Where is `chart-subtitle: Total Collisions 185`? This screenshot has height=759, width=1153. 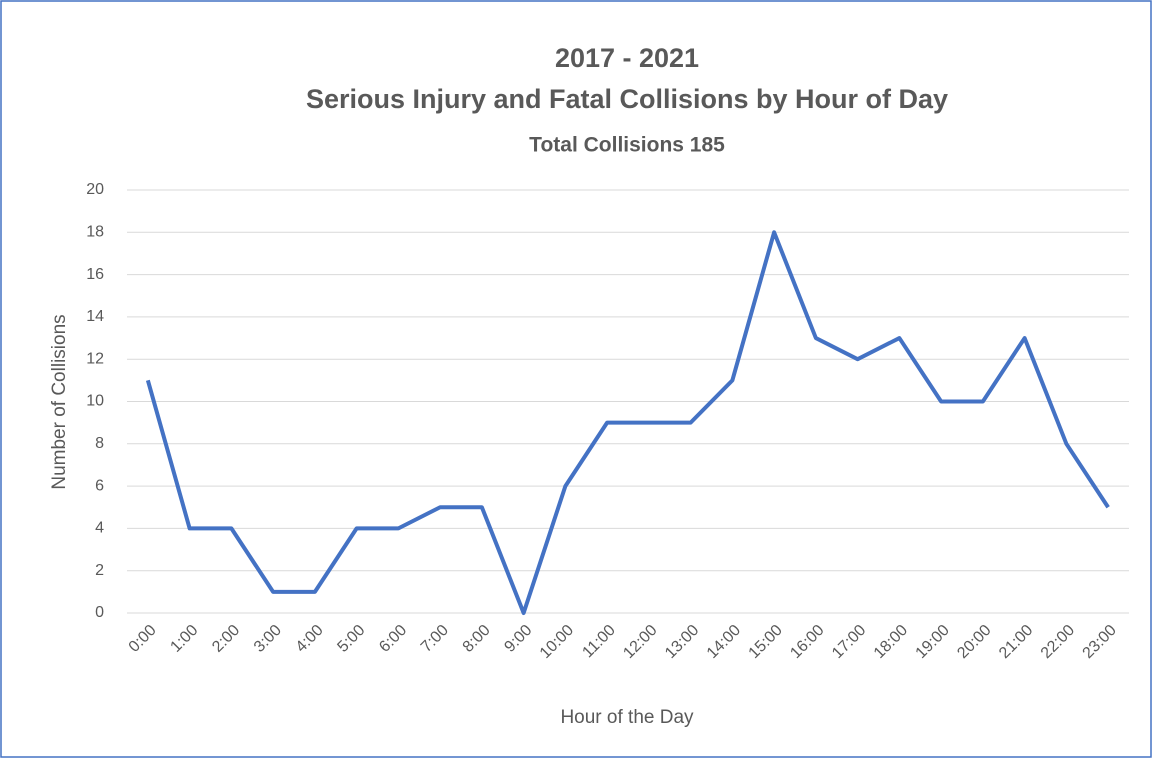
chart-subtitle: Total Collisions 185 is located at coordinates (627, 145).